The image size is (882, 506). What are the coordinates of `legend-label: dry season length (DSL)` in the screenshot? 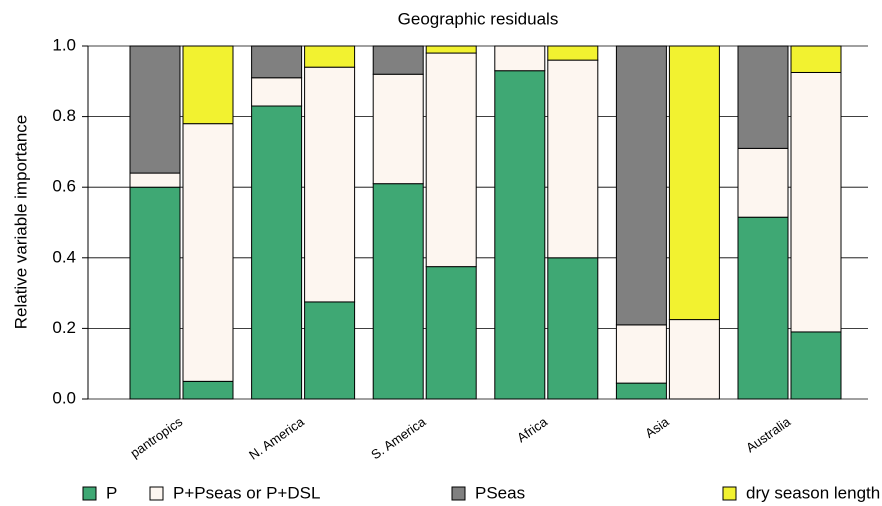 It's located at (814, 492).